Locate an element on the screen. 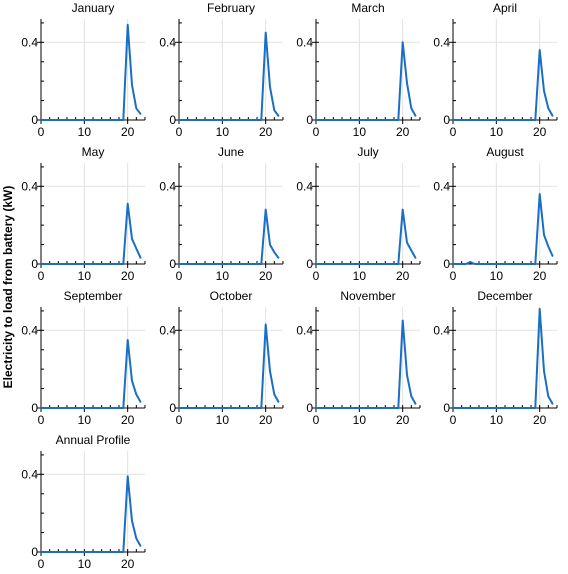 The height and width of the screenshot is (574, 568). panel-title: June is located at coordinates (231, 152).